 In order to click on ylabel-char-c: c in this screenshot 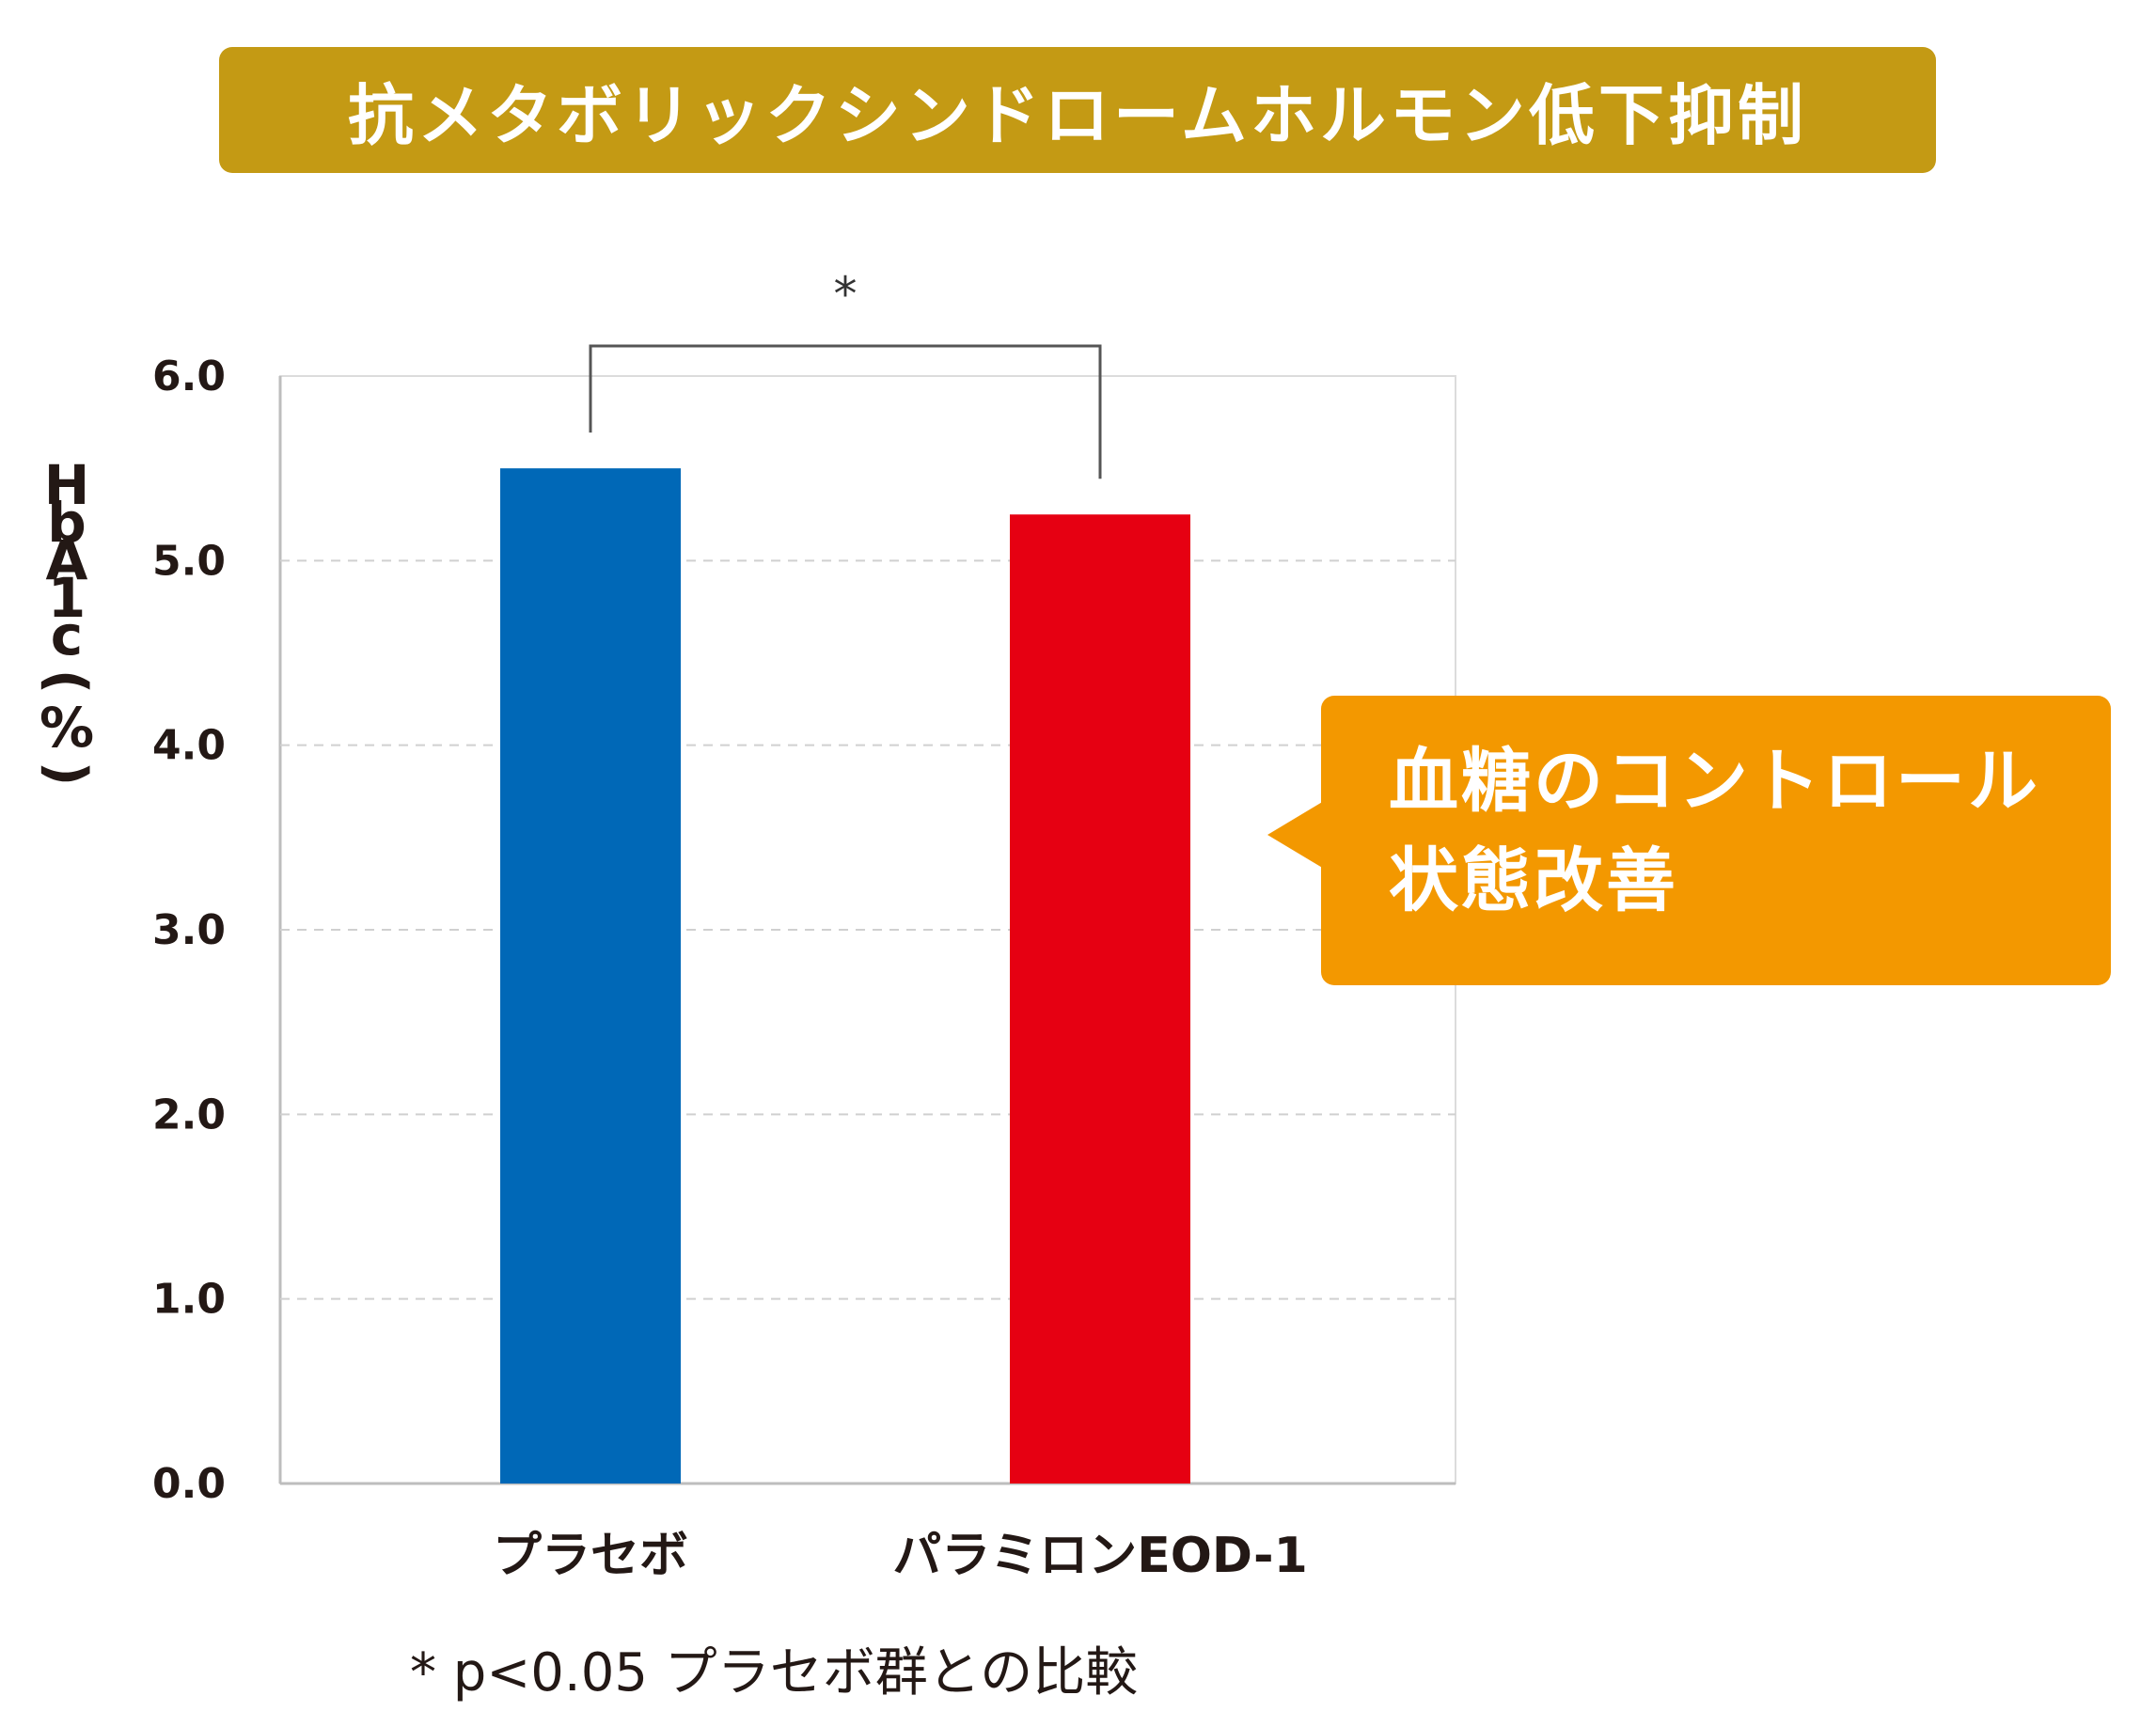, I will do `click(67, 635)`.